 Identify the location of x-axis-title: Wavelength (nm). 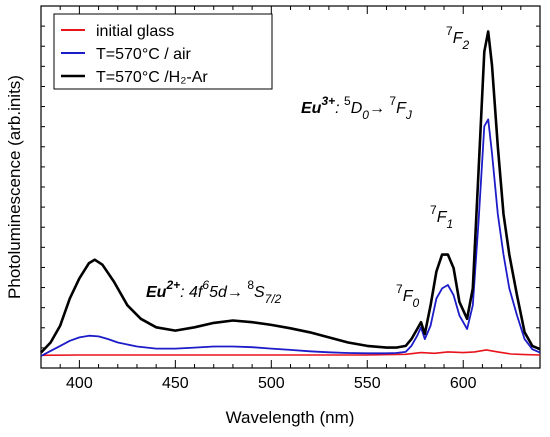
(290, 417).